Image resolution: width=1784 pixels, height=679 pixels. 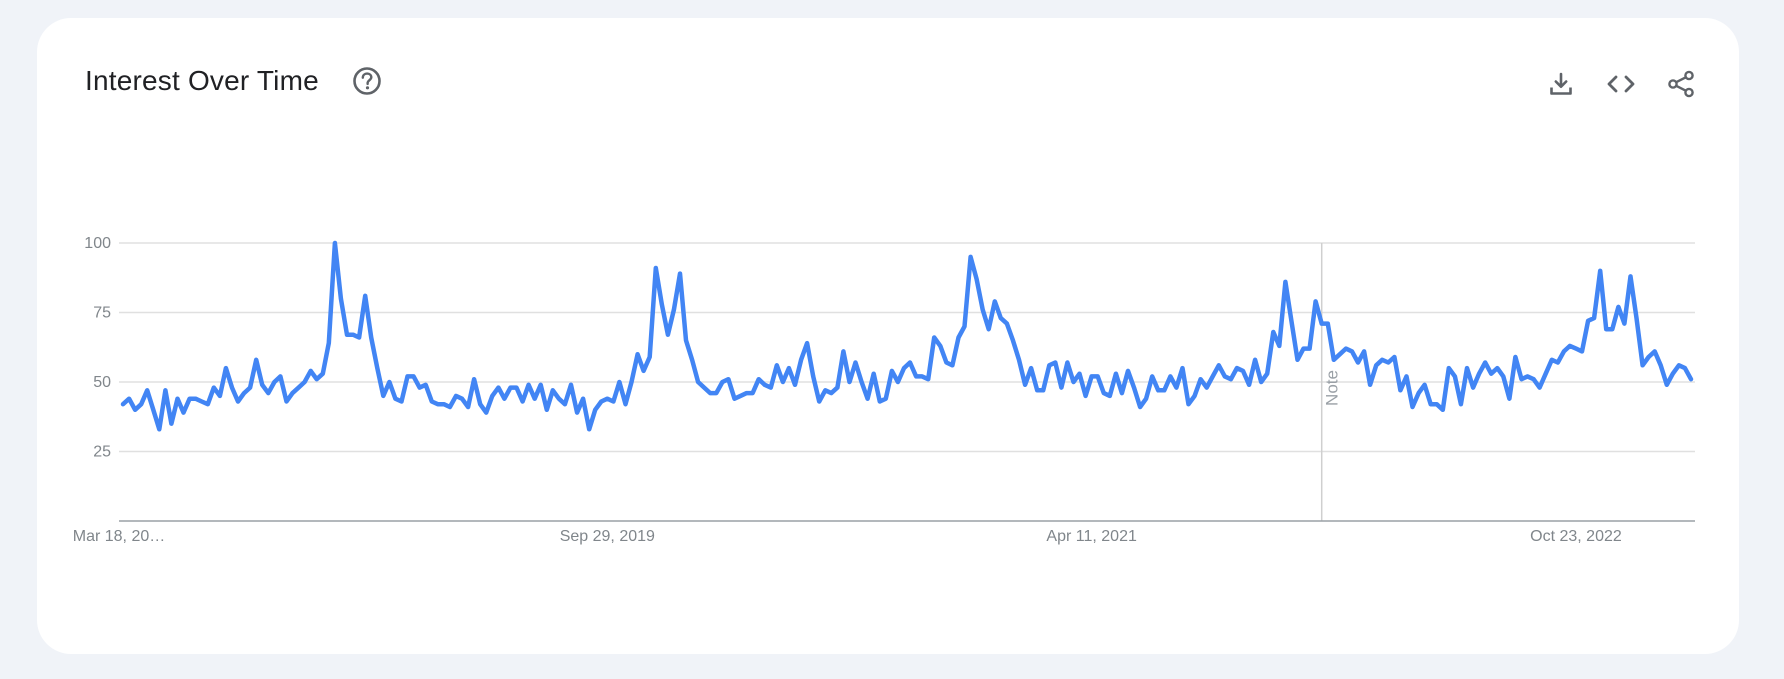 I want to click on share-icon, so click(x=1681, y=84).